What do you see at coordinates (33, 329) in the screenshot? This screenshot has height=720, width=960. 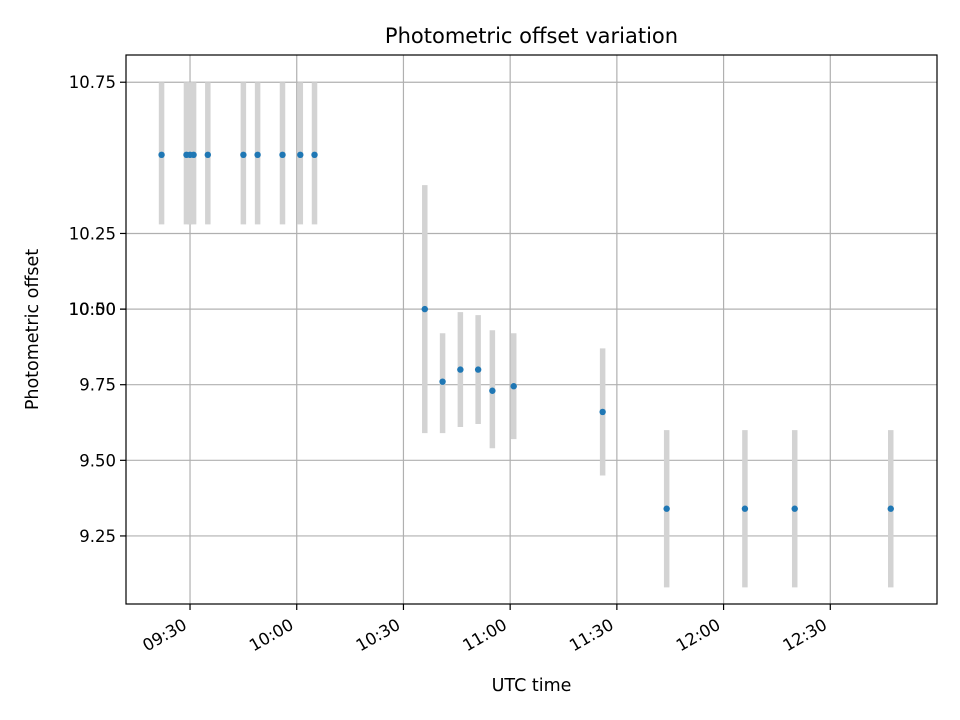 I see `y-axis-label: Photometric offset` at bounding box center [33, 329].